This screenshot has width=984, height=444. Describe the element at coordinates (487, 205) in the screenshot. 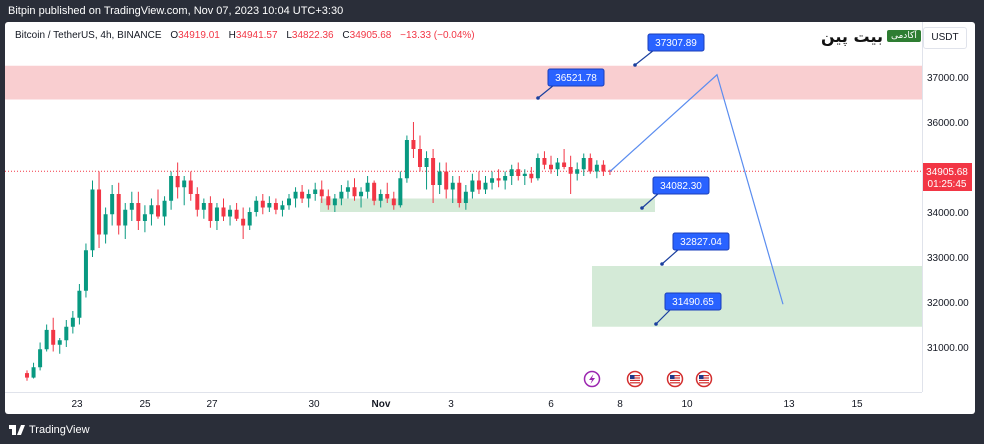

I see `zone-support` at that location.